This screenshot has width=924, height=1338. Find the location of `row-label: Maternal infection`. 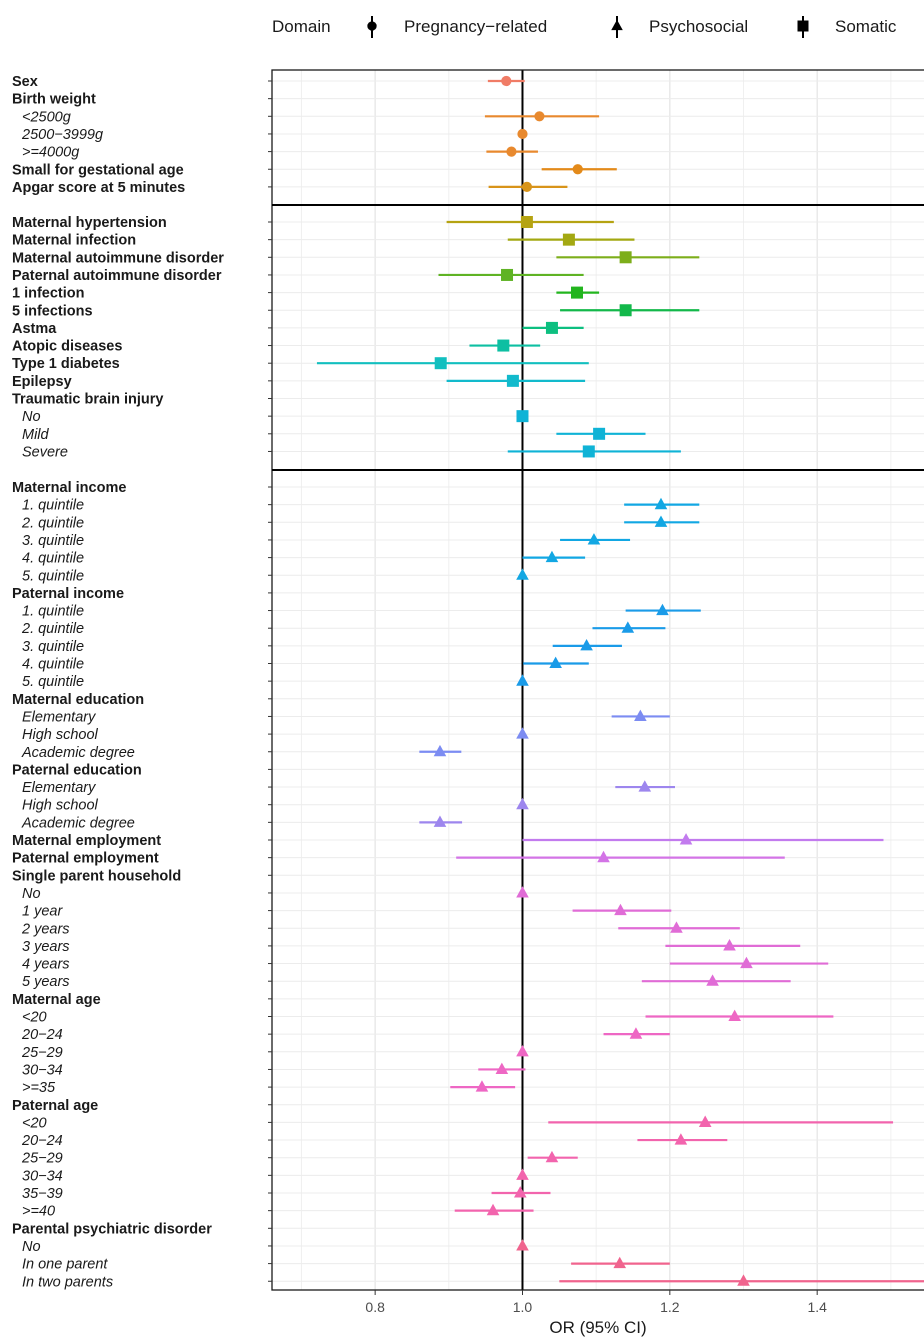

row-label: Maternal infection is located at coordinates (74, 241).